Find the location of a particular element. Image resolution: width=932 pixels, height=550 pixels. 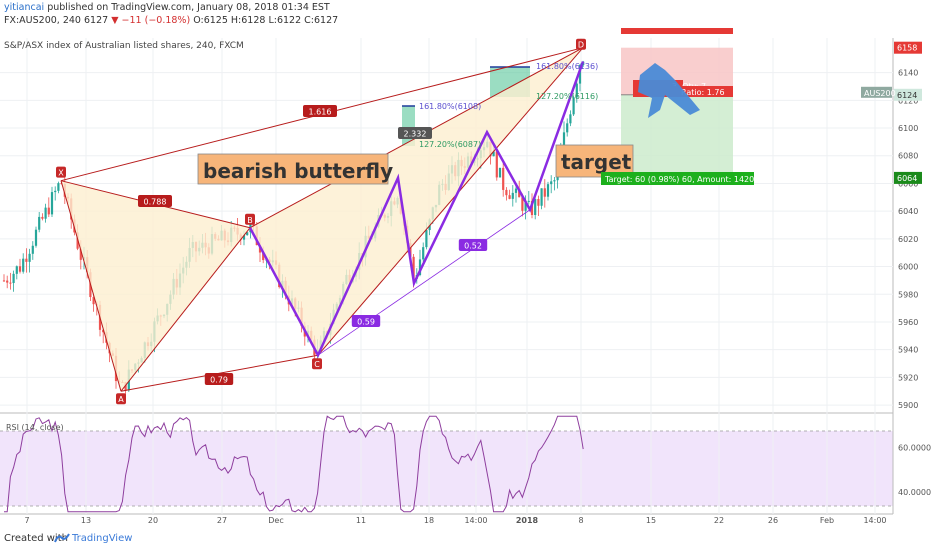

stop-loss-edge is located at coordinates (677, 31).